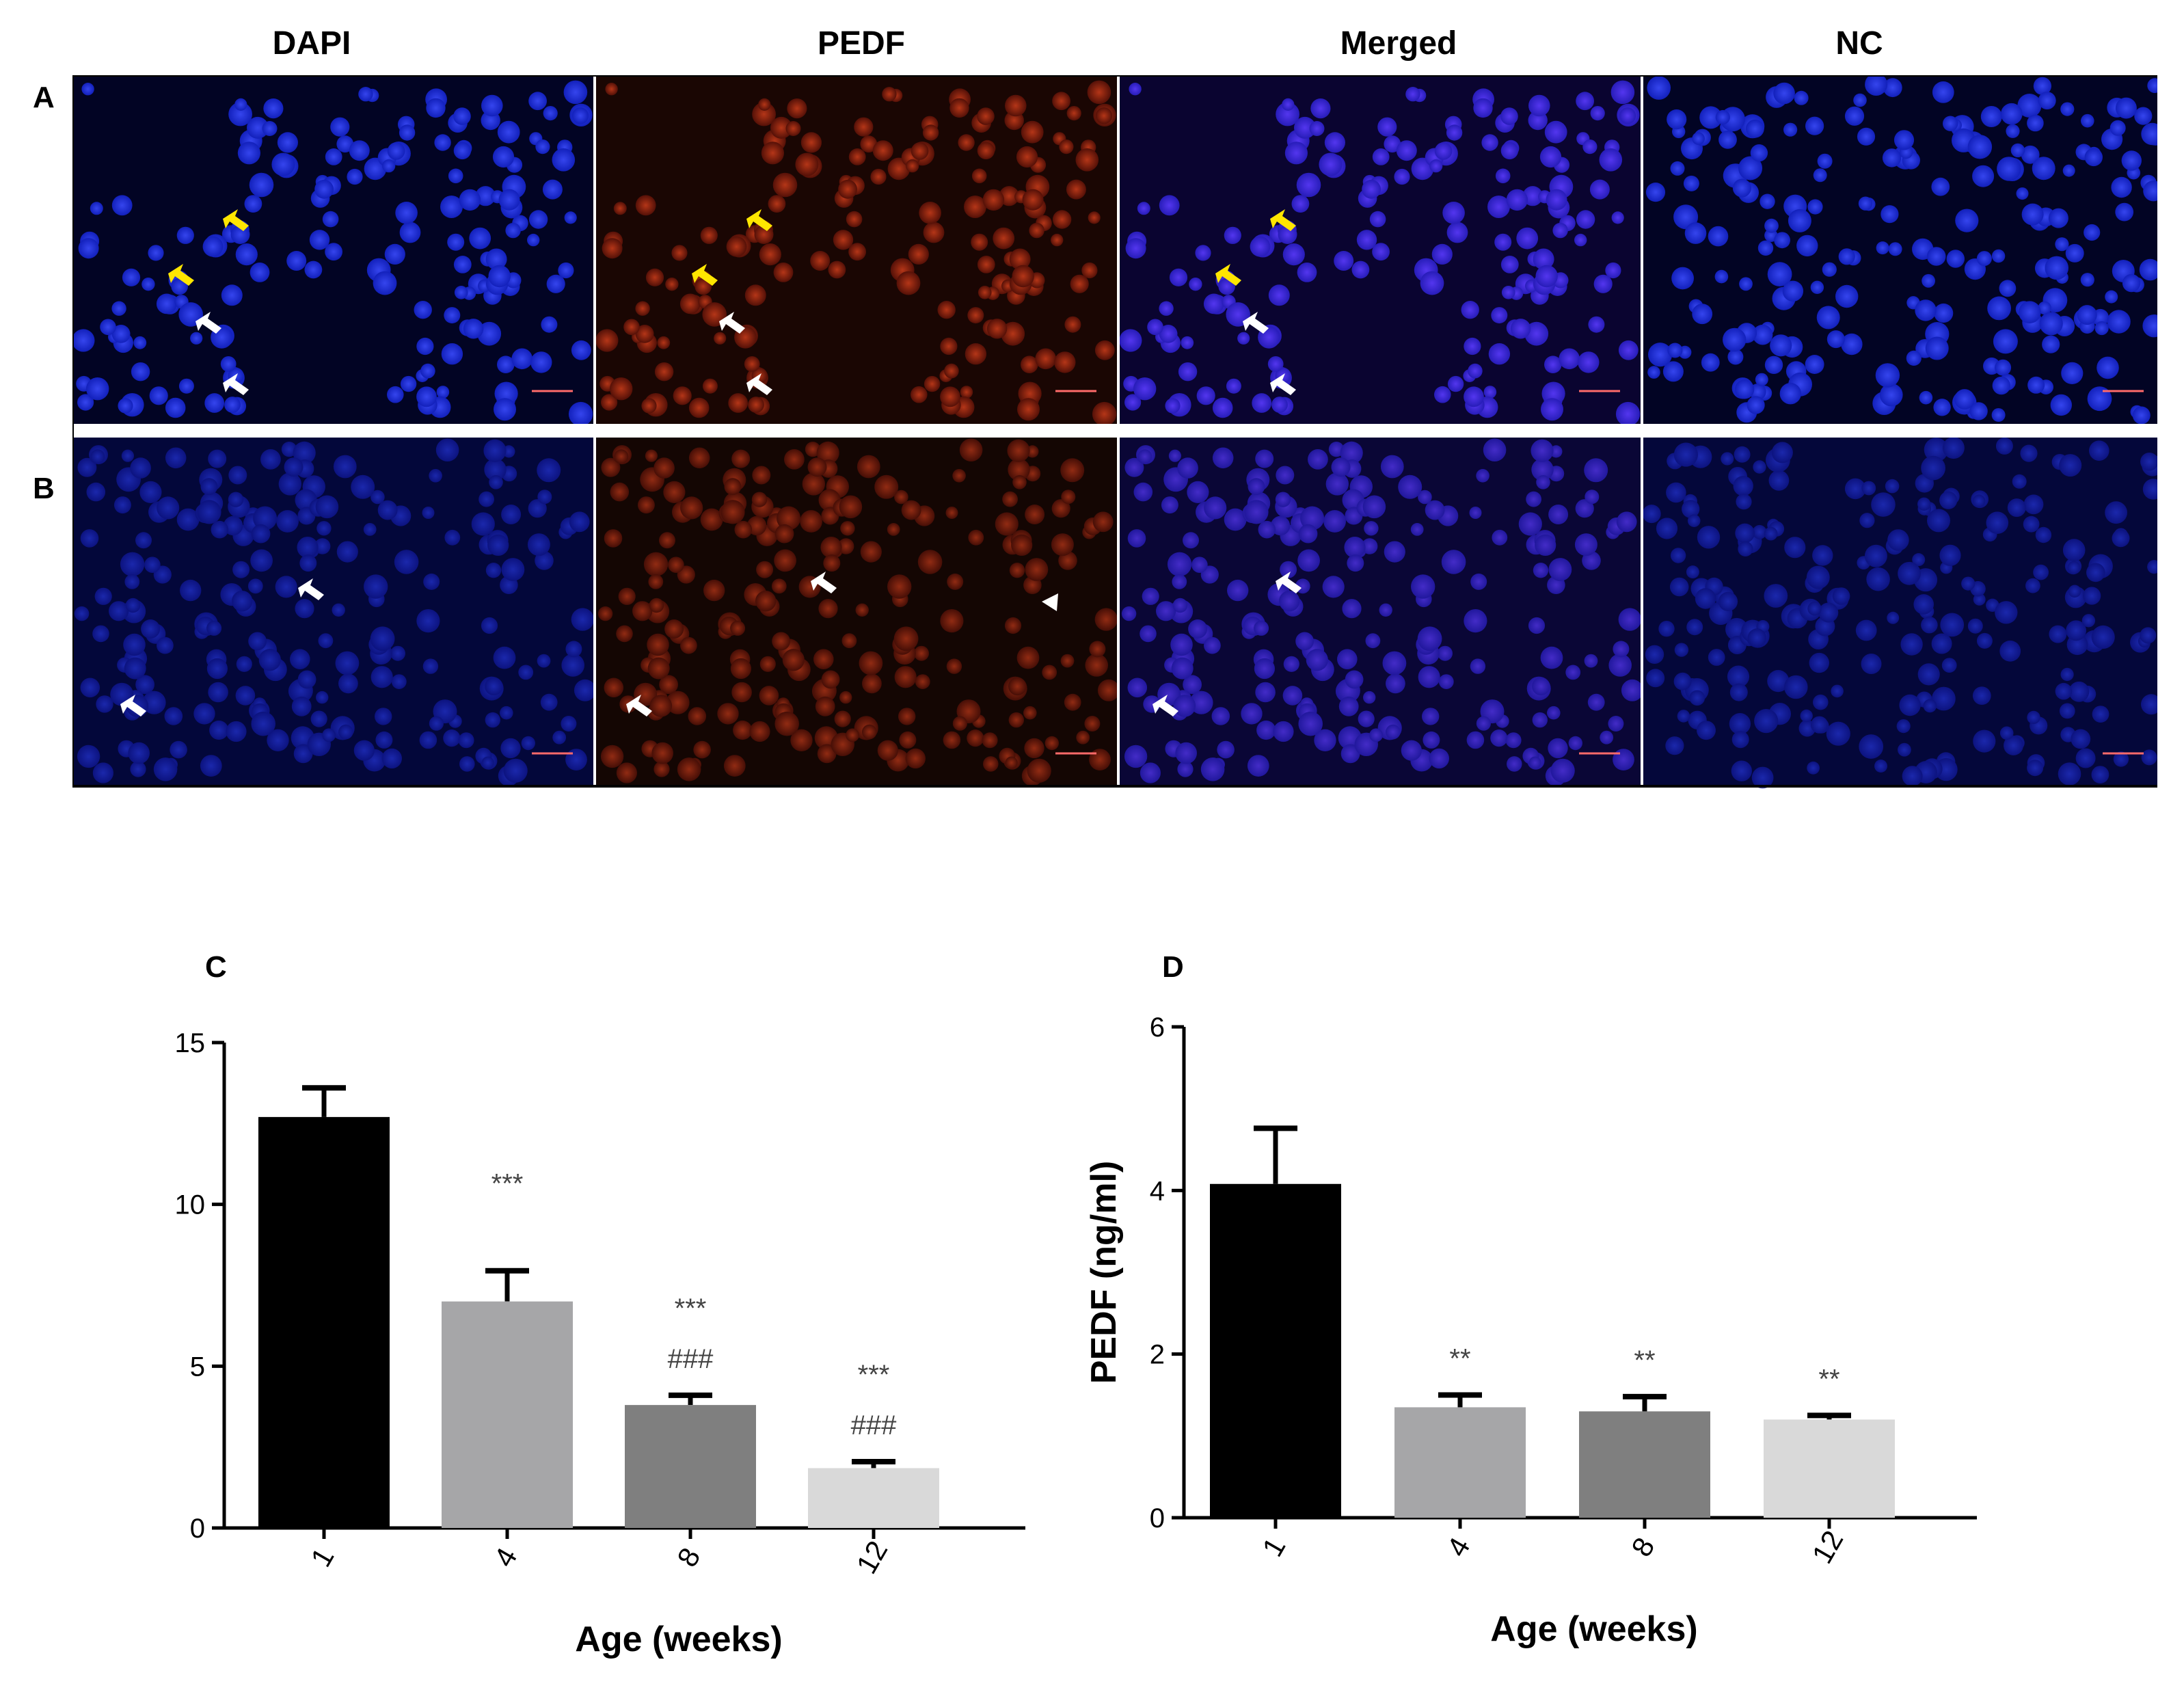 This screenshot has width=2184, height=1690. What do you see at coordinates (44, 97) in the screenshot?
I see `row-label-a: A` at bounding box center [44, 97].